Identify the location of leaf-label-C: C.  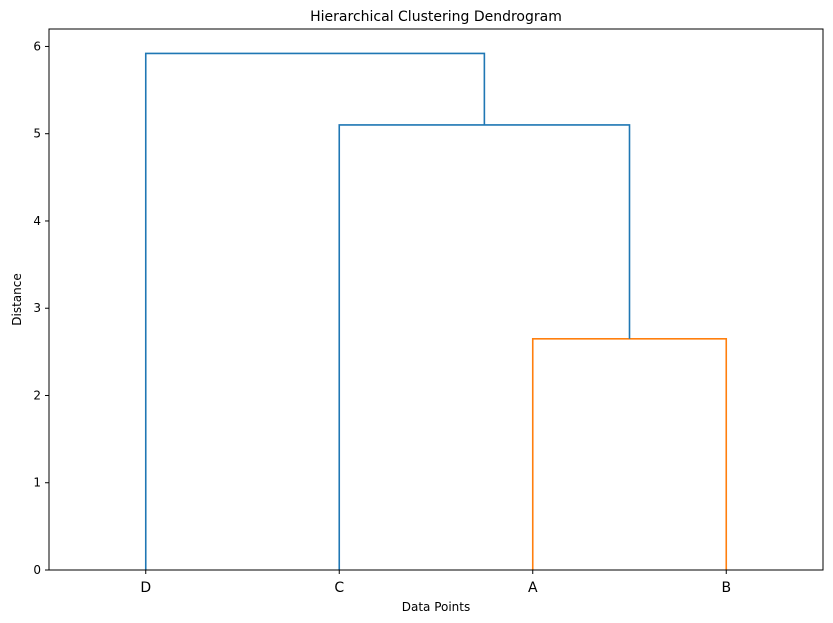
(339, 588).